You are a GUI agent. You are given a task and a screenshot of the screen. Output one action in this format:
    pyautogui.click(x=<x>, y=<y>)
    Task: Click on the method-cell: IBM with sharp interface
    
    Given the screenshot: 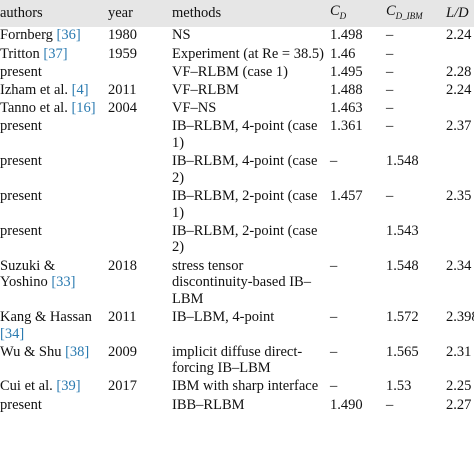 What is the action you would take?
    pyautogui.click(x=245, y=386)
    